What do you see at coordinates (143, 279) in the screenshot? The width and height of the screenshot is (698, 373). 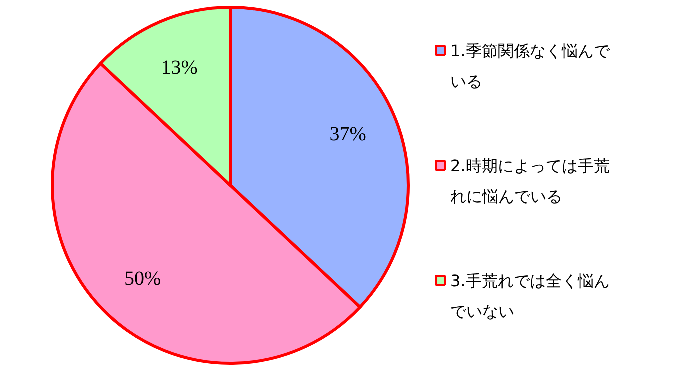 I see `data-label: 50%` at bounding box center [143, 279].